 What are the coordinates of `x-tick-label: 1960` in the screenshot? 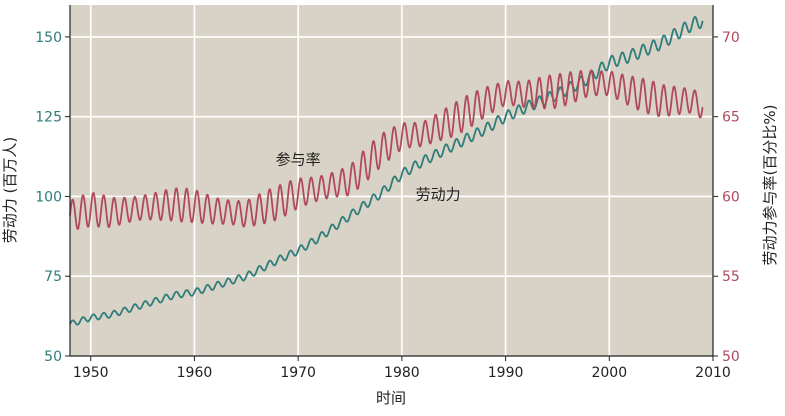 It's located at (195, 373).